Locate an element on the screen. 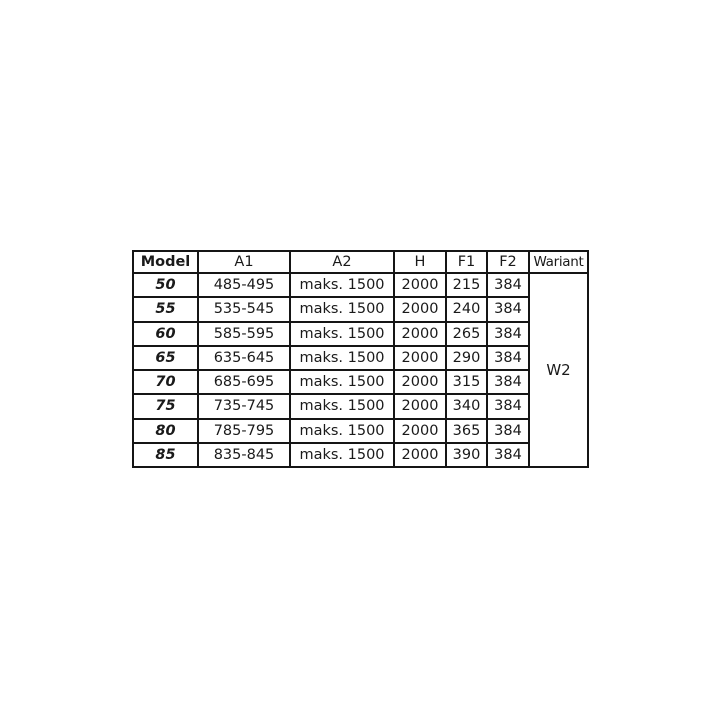 The width and height of the screenshot is (720, 720). cell-a1: 535-545 is located at coordinates (244, 309).